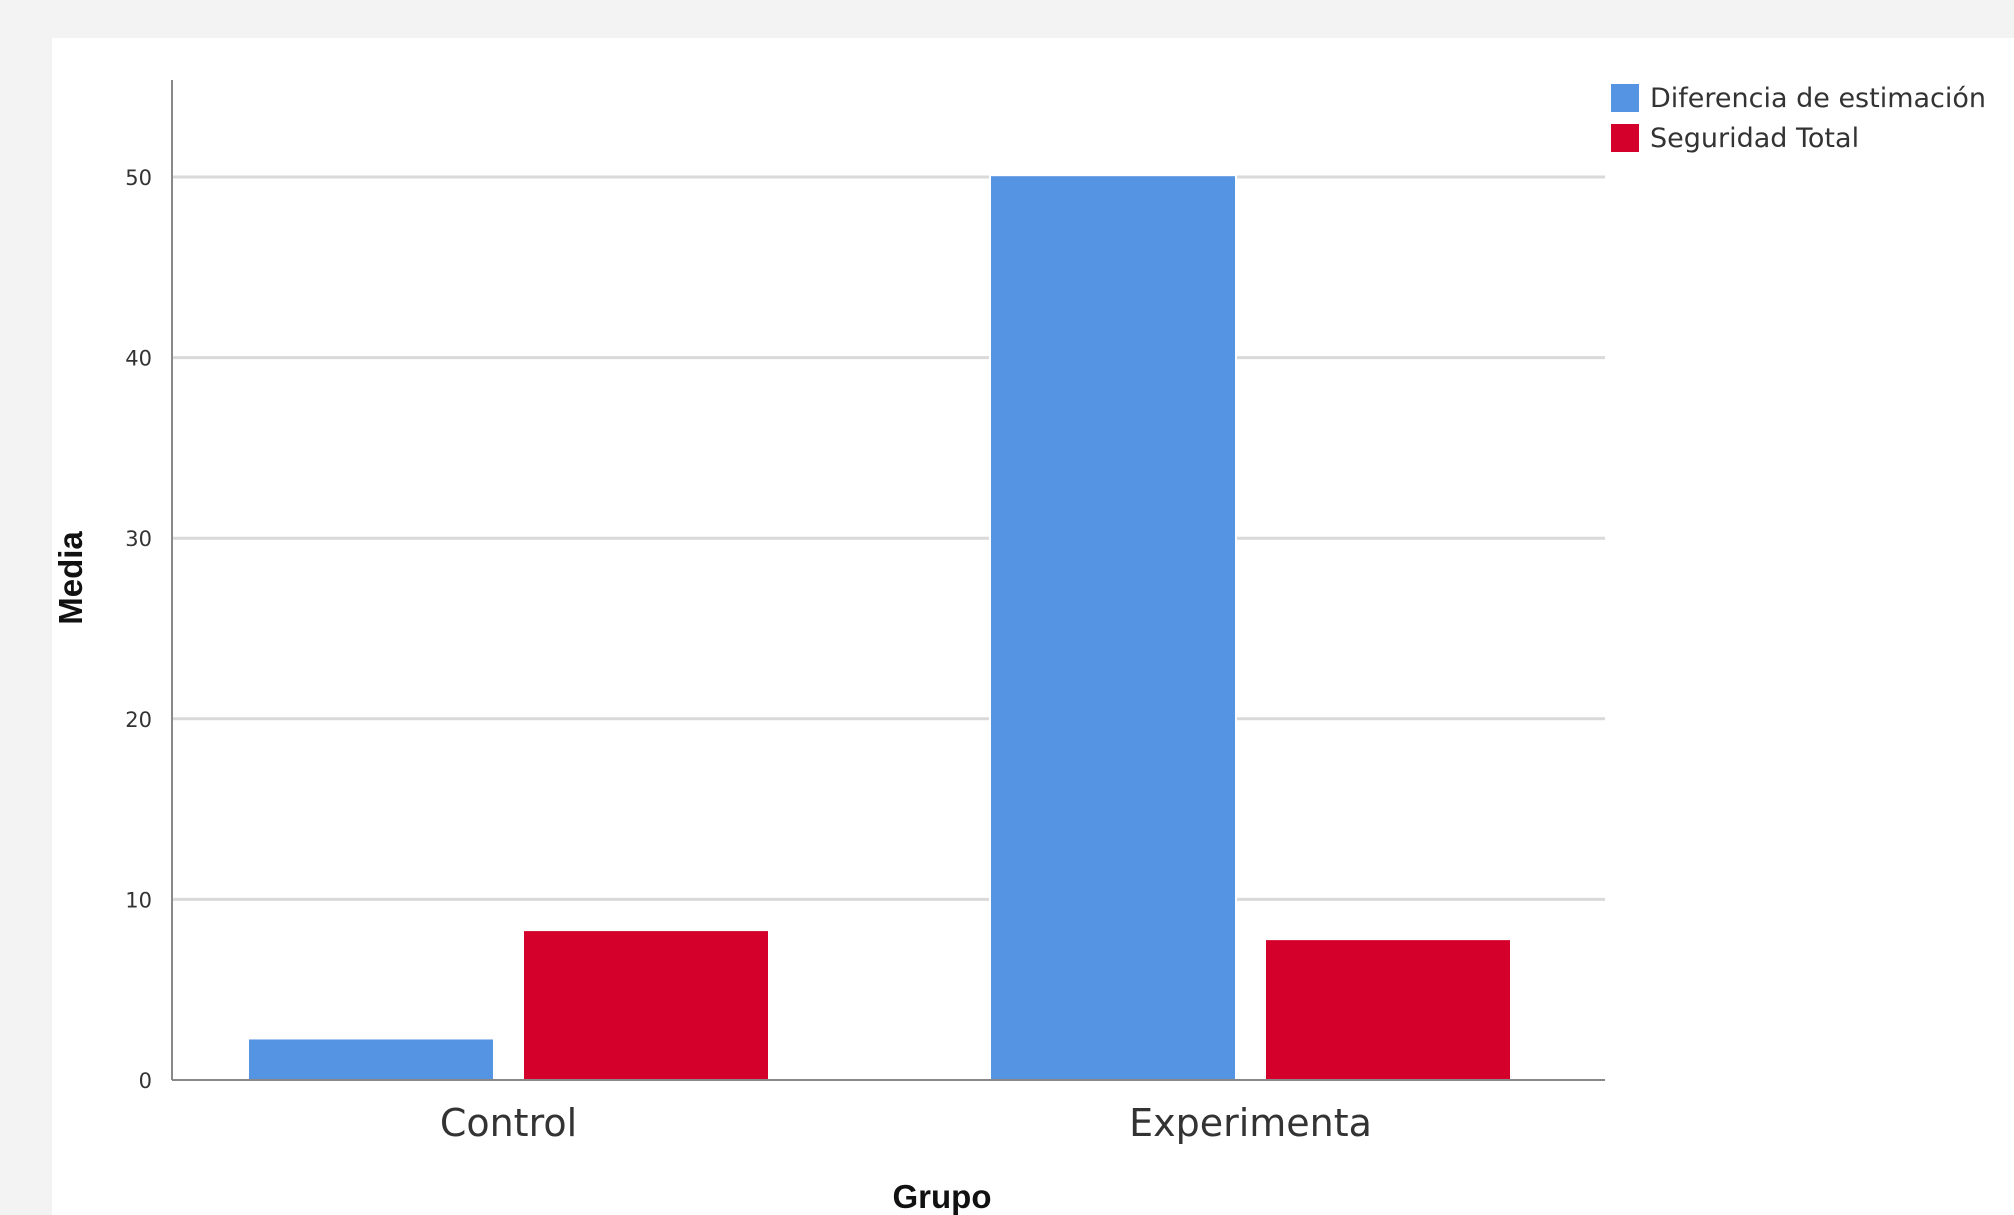 This screenshot has width=2014, height=1215. Describe the element at coordinates (1754, 138) in the screenshot. I see `legend-label-2: Seguridad Total` at that location.